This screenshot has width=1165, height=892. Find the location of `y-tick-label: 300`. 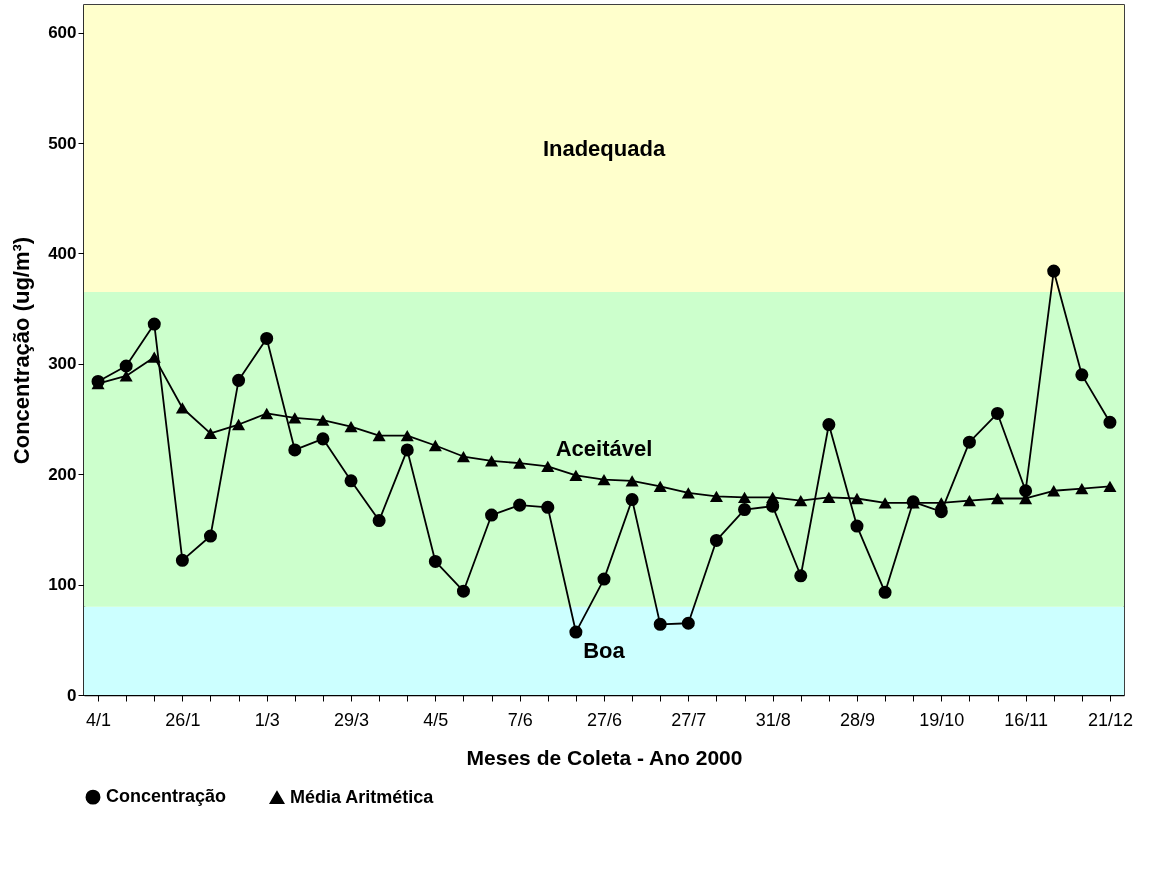

y-tick-label: 300 is located at coordinates (62, 364).